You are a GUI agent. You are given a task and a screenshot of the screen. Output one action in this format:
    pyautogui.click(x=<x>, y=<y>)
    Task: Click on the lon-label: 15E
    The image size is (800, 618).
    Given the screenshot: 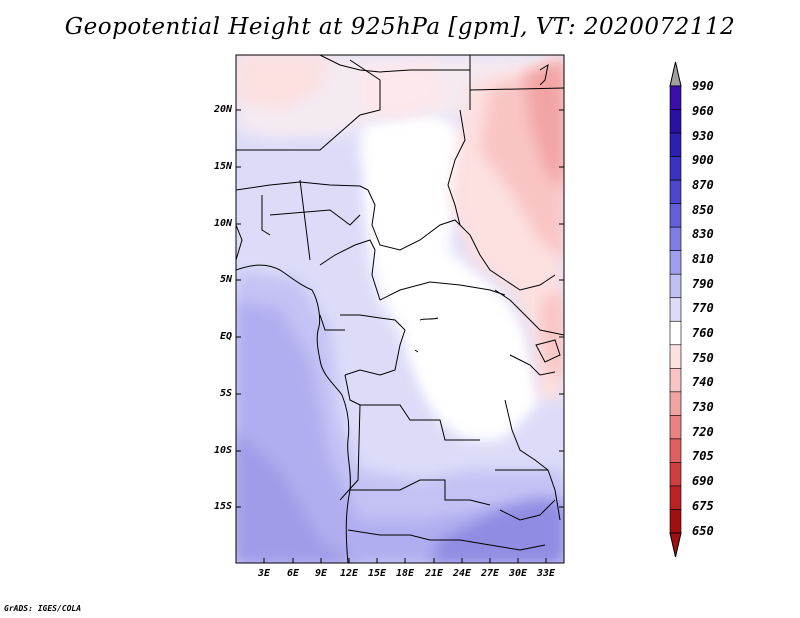 What is the action you would take?
    pyautogui.click(x=377, y=573)
    